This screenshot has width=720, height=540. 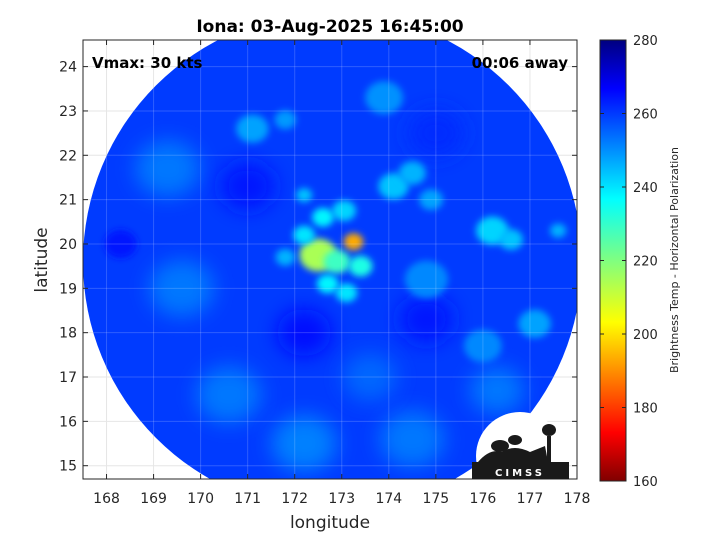 What do you see at coordinates (520, 63) in the screenshot?
I see `time-away-annotation: 00:06 away` at bounding box center [520, 63].